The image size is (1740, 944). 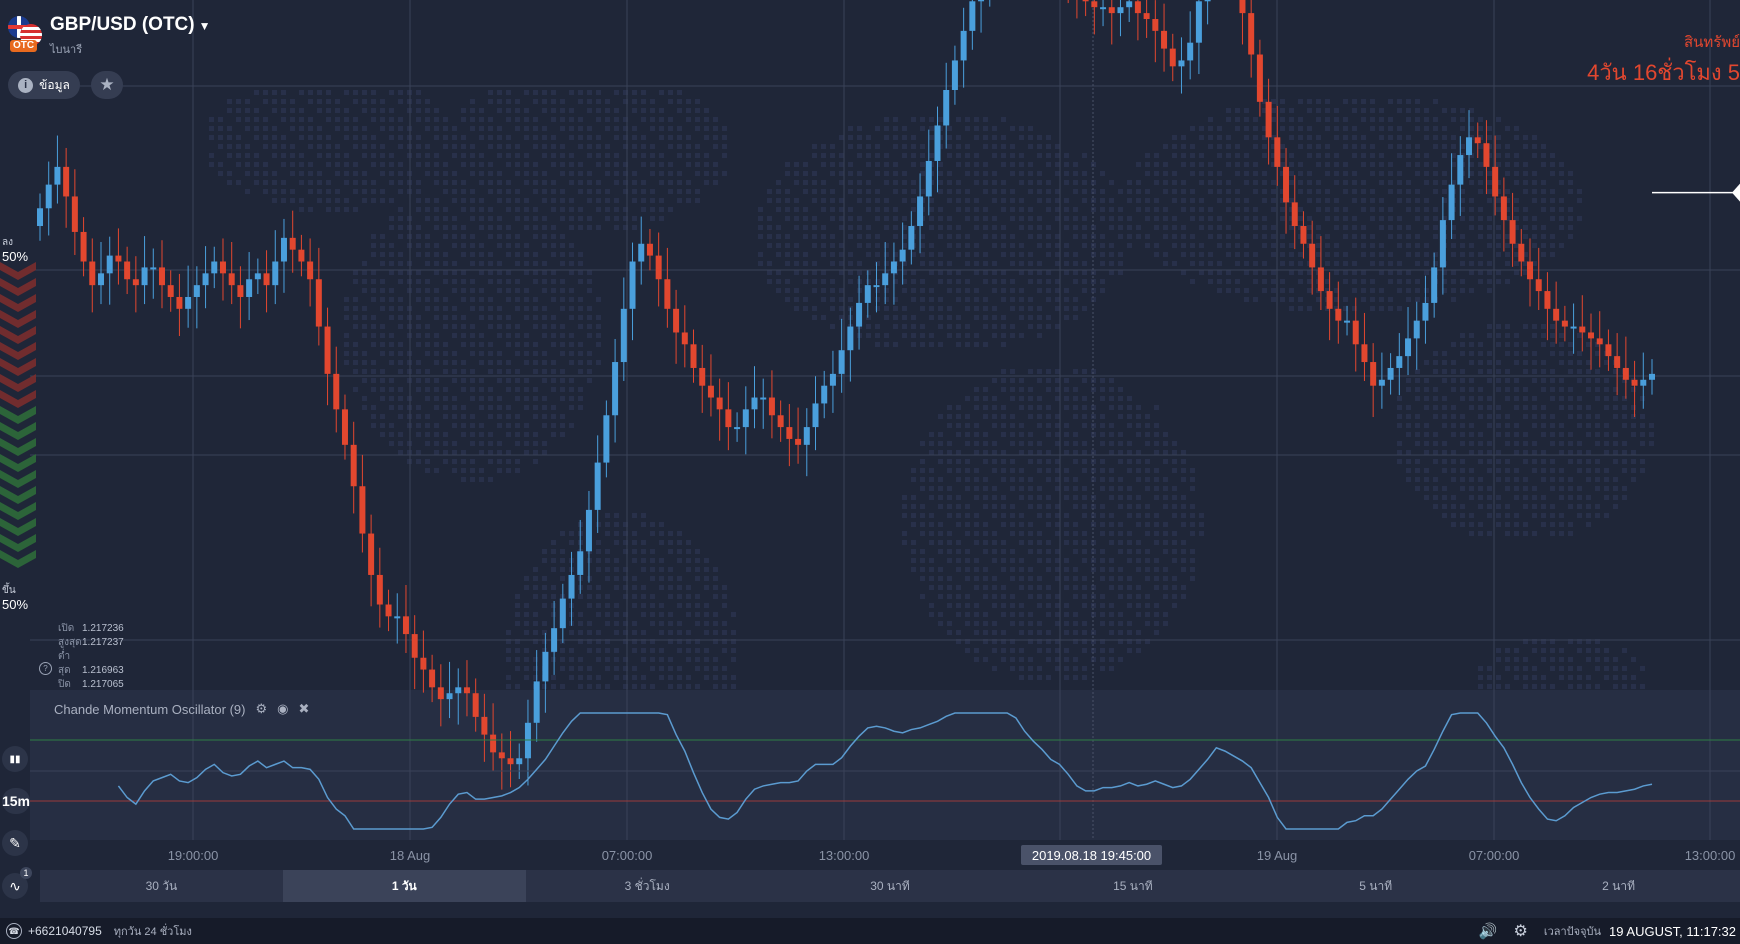 I want to click on chart-type-button: ▮▮, so click(x=15, y=759).